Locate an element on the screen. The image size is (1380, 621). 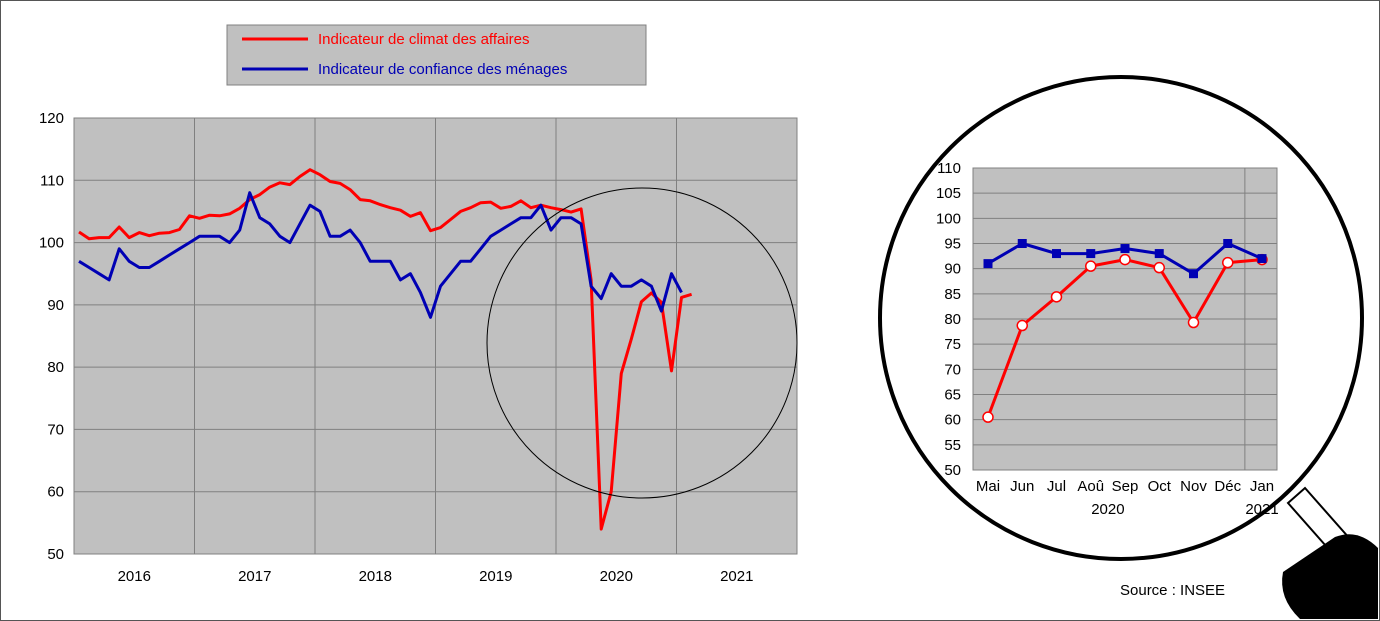
main-y-tick-label: 50 is located at coordinates (55, 554).